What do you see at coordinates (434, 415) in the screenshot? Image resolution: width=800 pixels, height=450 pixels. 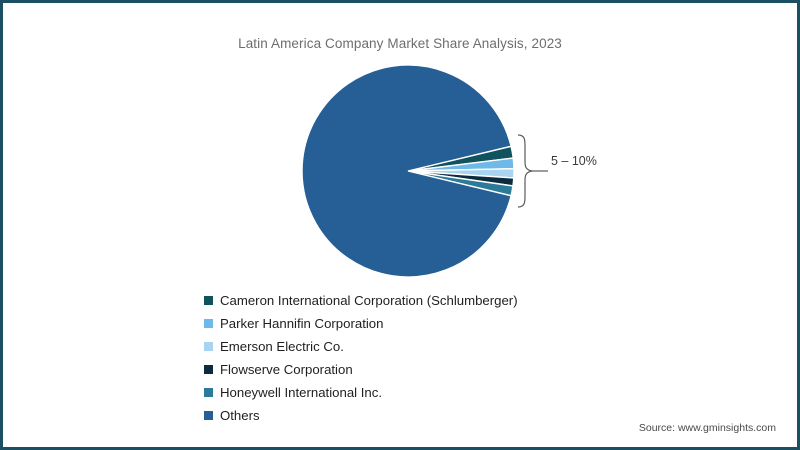 I see `legend-item: Others` at bounding box center [434, 415].